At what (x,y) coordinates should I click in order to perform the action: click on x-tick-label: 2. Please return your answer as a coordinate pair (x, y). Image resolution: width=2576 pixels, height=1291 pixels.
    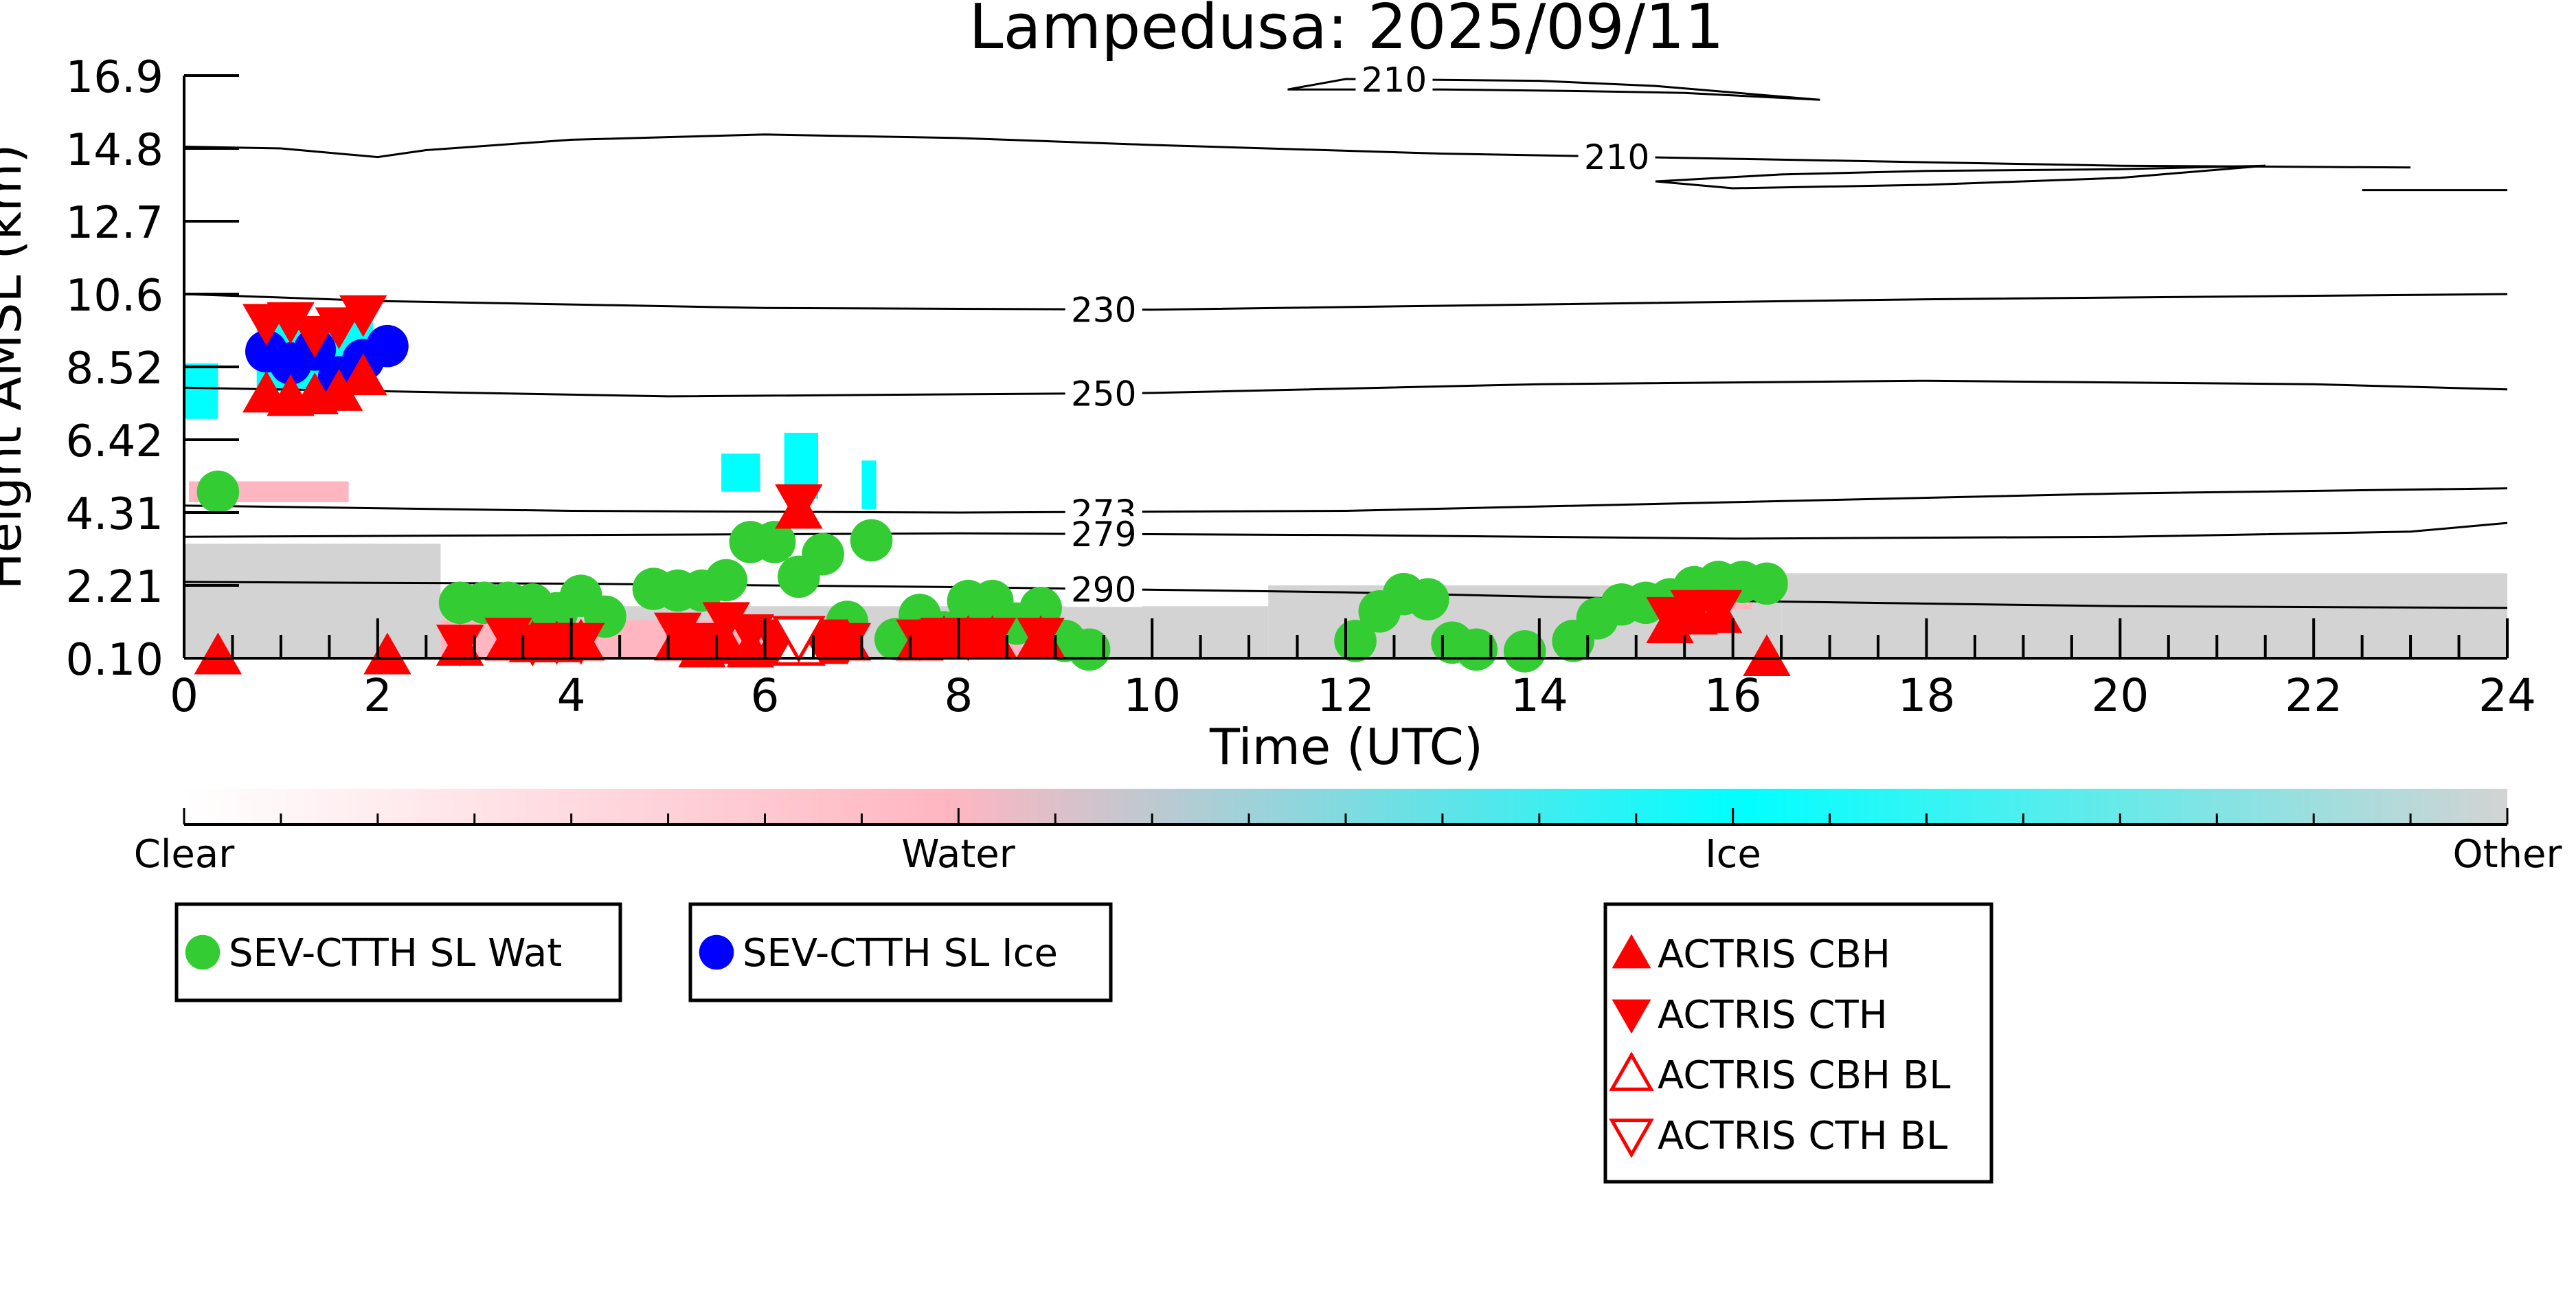
    Looking at the image, I should click on (377, 695).